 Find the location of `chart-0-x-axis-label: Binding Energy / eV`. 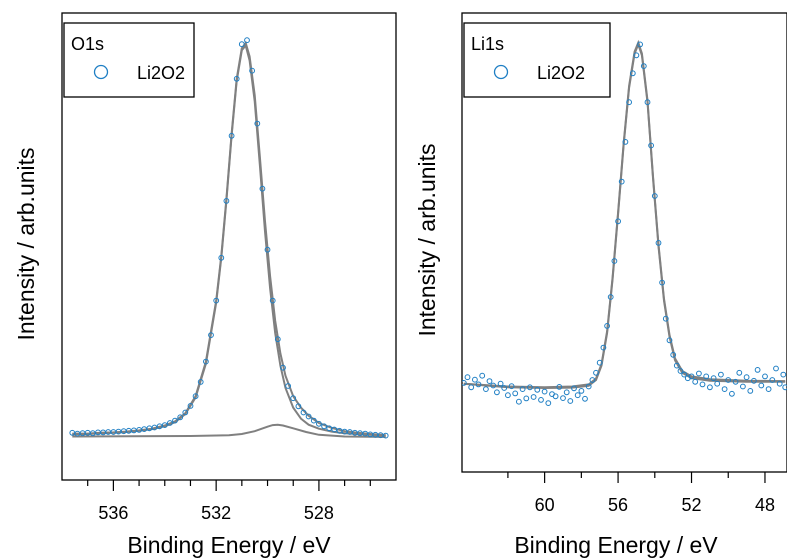

chart-0-x-axis-label: Binding Energy / eV is located at coordinates (229, 545).